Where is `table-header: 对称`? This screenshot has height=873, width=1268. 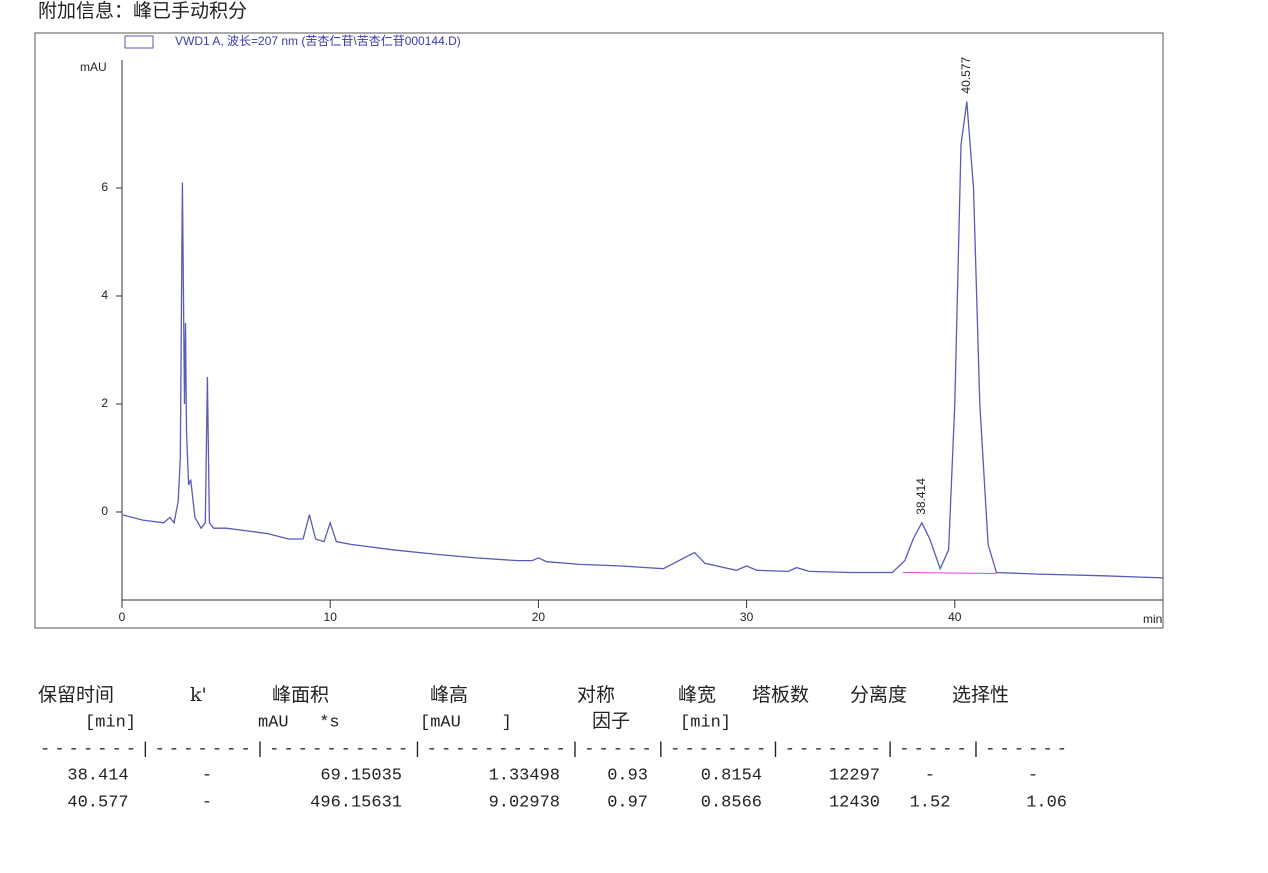
table-header: 对称 is located at coordinates (596, 695).